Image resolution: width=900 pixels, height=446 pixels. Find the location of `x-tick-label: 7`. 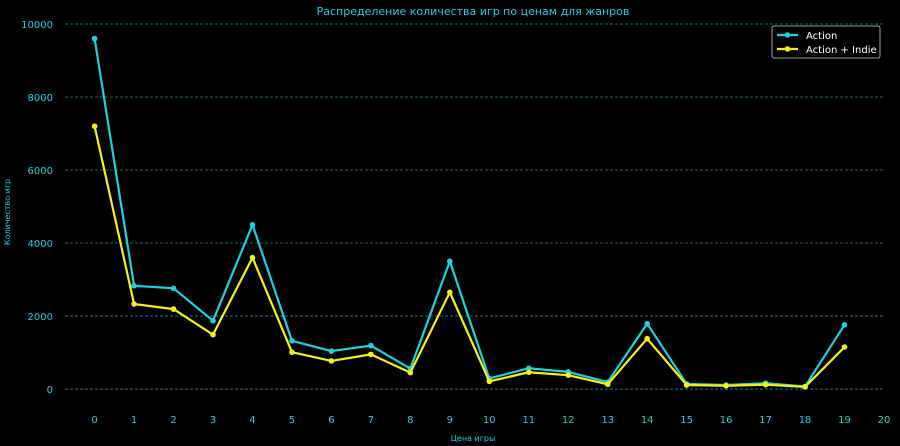

x-tick-label: 7 is located at coordinates (371, 420).